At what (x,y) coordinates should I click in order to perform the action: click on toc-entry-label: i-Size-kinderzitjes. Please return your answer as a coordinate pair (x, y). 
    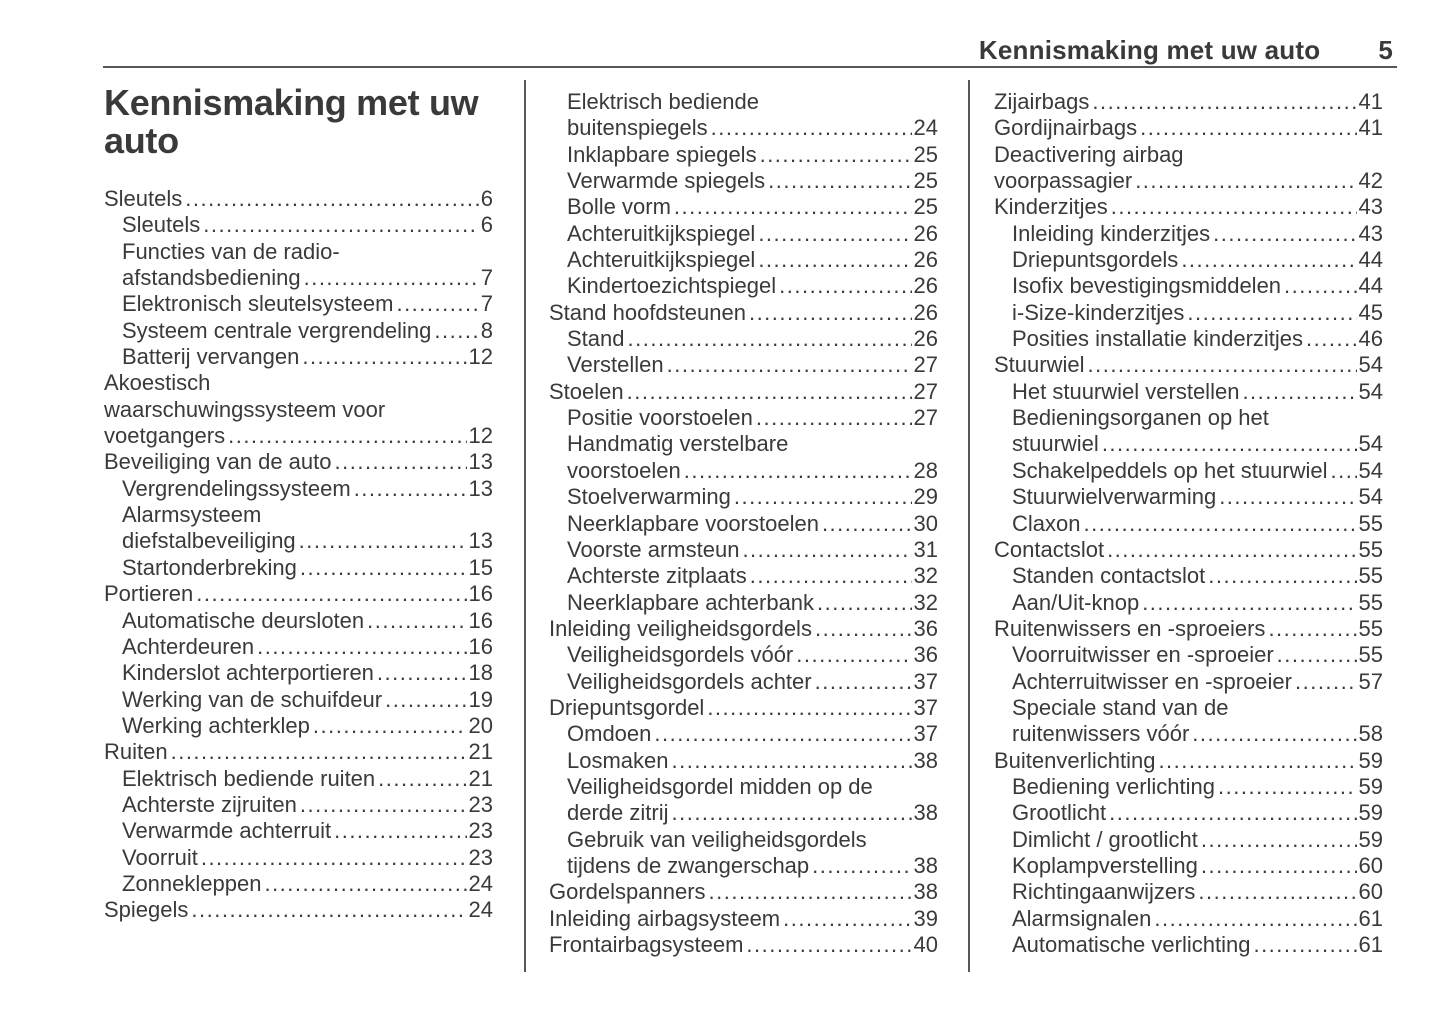
    Looking at the image, I should click on (1098, 312).